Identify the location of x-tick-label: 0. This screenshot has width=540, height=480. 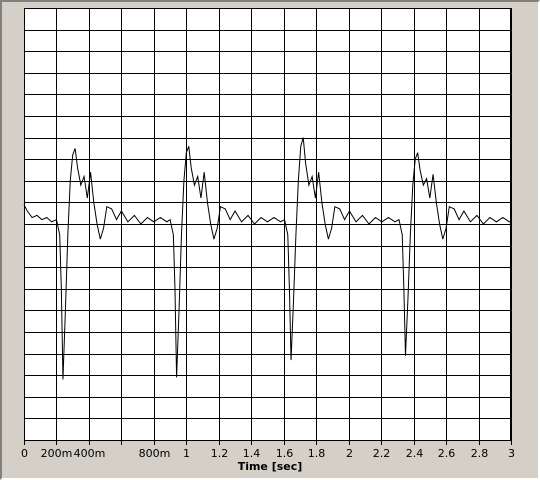
(24, 453).